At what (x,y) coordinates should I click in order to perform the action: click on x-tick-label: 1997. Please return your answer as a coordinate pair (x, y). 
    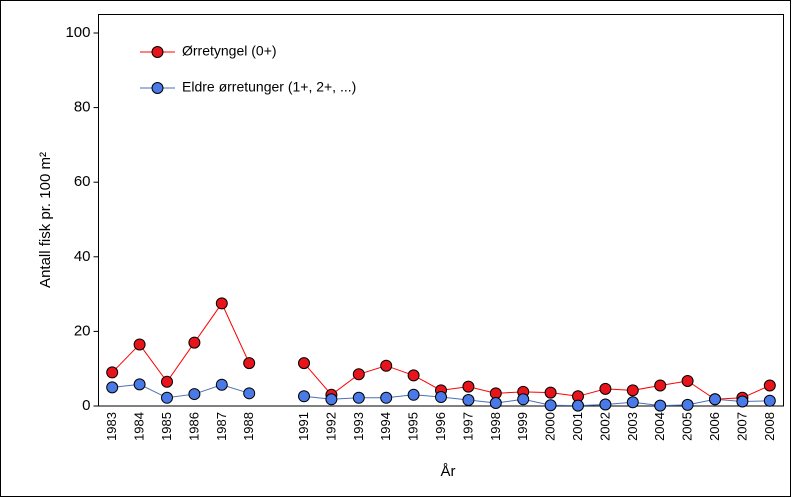
    Looking at the image, I should click on (467, 426).